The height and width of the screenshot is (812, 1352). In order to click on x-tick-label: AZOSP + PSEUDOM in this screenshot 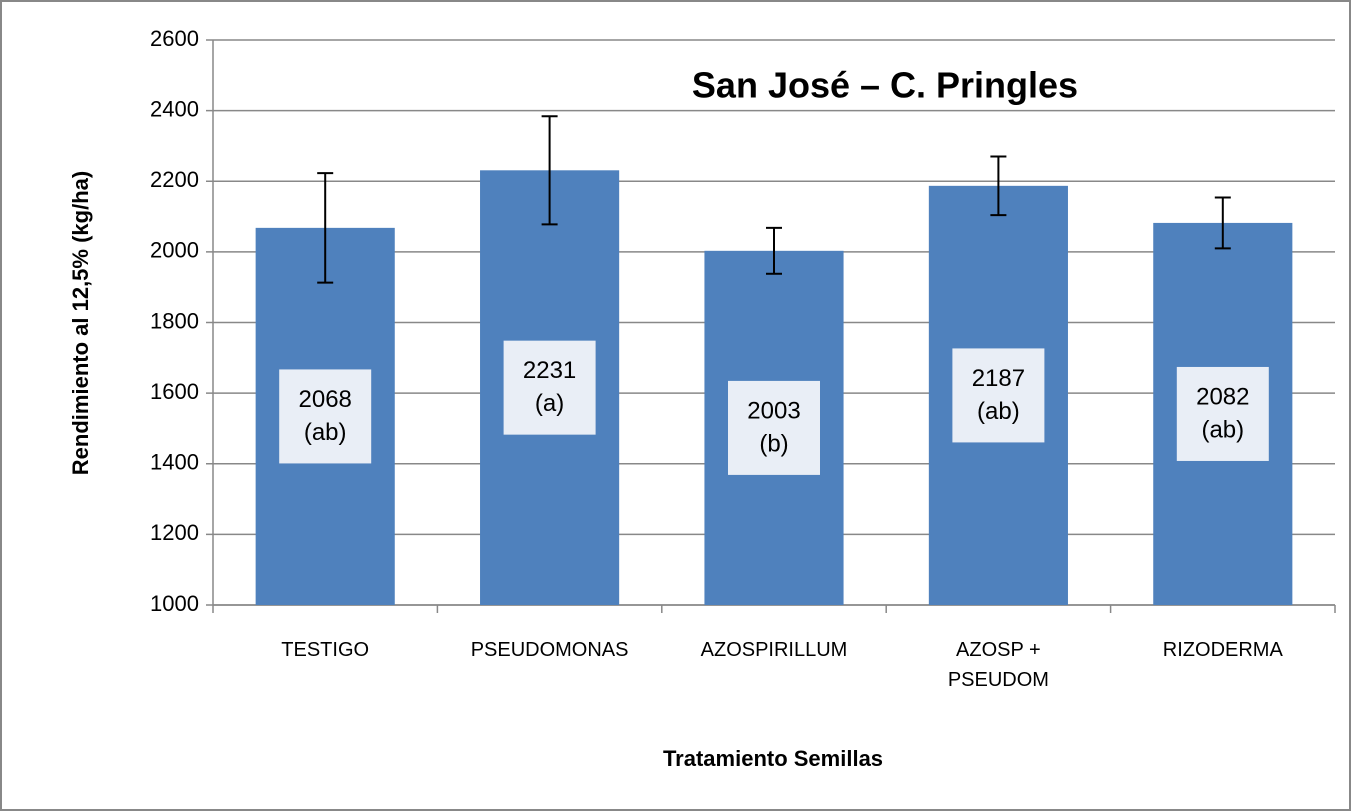, I will do `click(998, 665)`.